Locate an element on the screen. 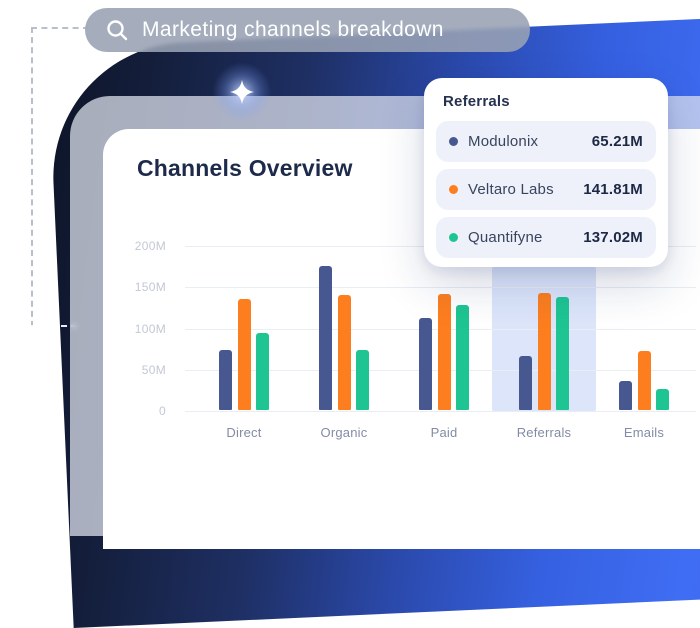 The height and width of the screenshot is (628, 700). series-name: Modulonix is located at coordinates (503, 141).